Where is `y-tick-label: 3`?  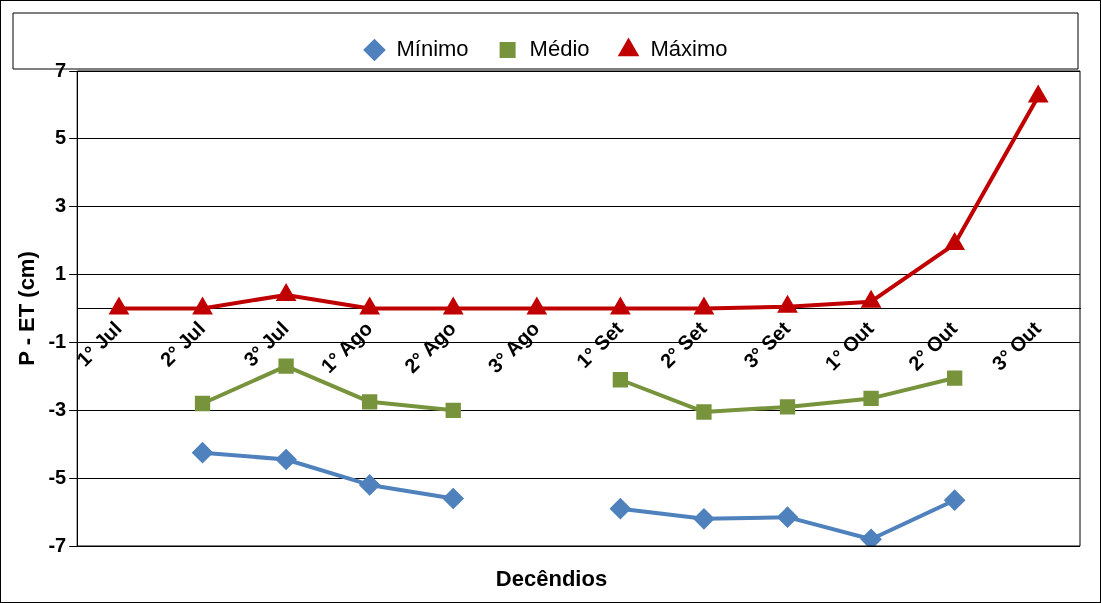
y-tick-label: 3 is located at coordinates (61, 205).